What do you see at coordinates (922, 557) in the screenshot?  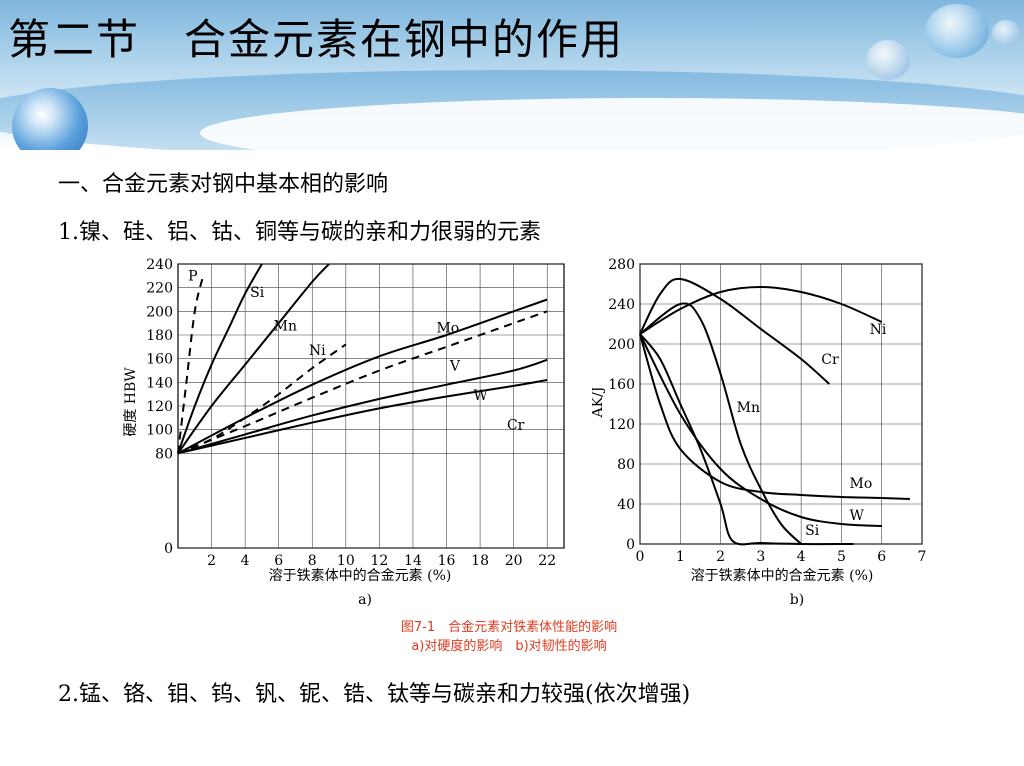 I see `x-tick-label: 7` at bounding box center [922, 557].